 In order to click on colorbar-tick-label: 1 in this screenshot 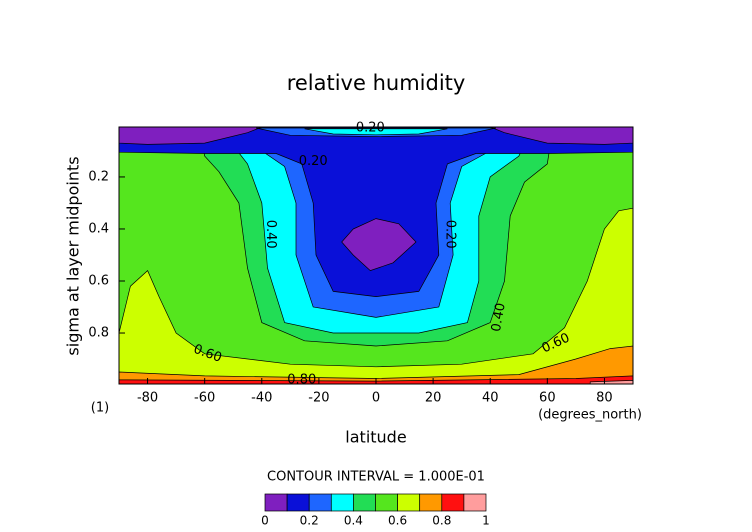, I will do `click(486, 521)`.